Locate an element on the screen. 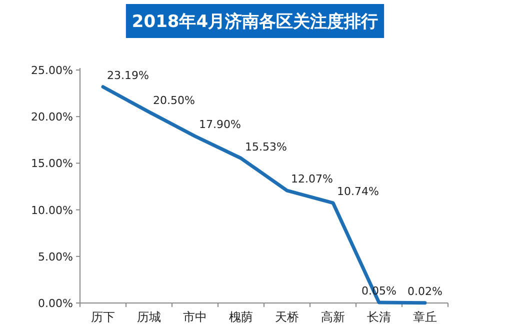  x-tick-label: 天桥 is located at coordinates (287, 317).